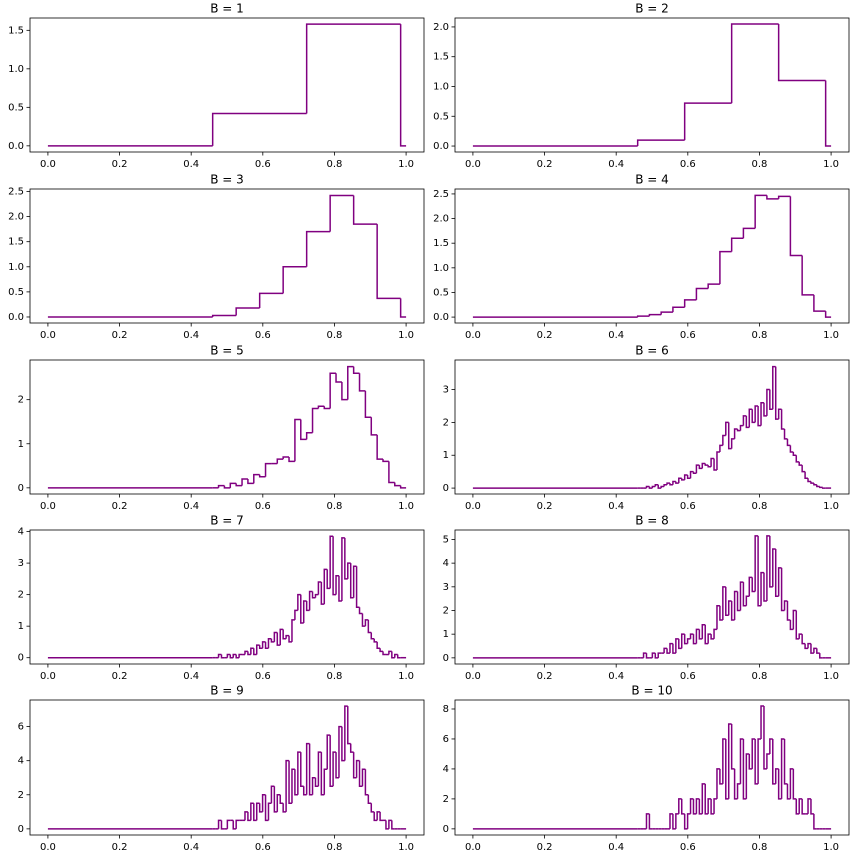  What do you see at coordinates (16, 292) in the screenshot?
I see `y-tick-label: 0.5` at bounding box center [16, 292].